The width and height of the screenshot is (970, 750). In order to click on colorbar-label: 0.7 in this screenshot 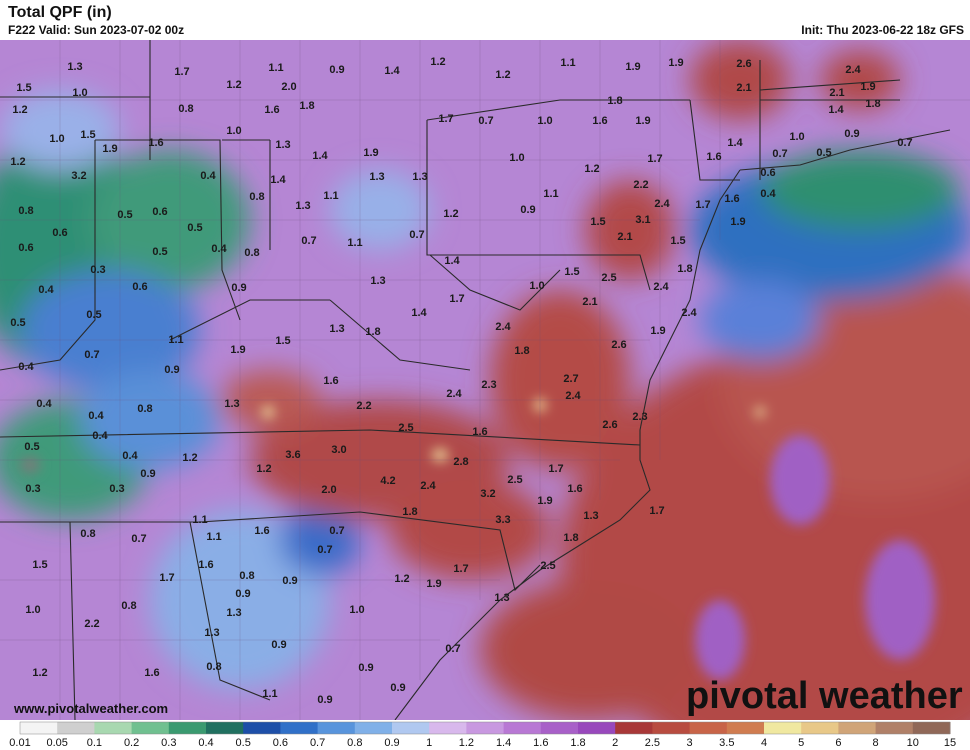, I will do `click(317, 743)`.